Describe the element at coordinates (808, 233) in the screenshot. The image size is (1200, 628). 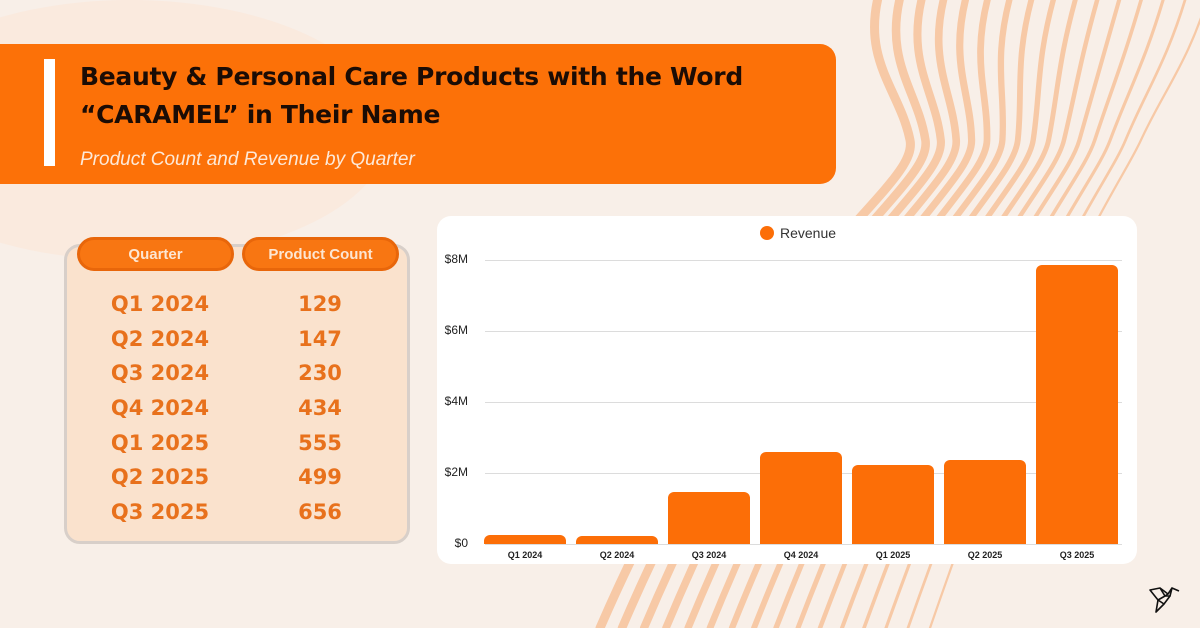
I see `legend-label: Revenue` at that location.